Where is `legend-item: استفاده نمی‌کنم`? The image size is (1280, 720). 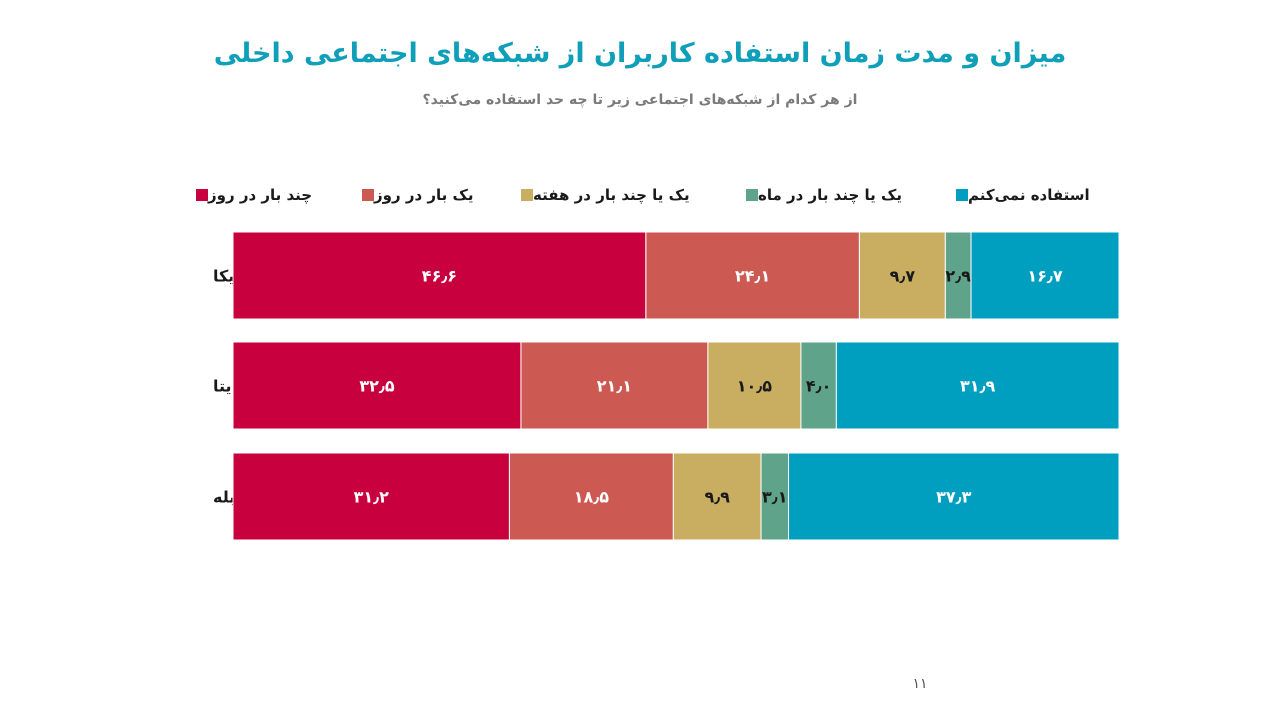 legend-item: استفاده نمی‌کنم is located at coordinates (1020, 195).